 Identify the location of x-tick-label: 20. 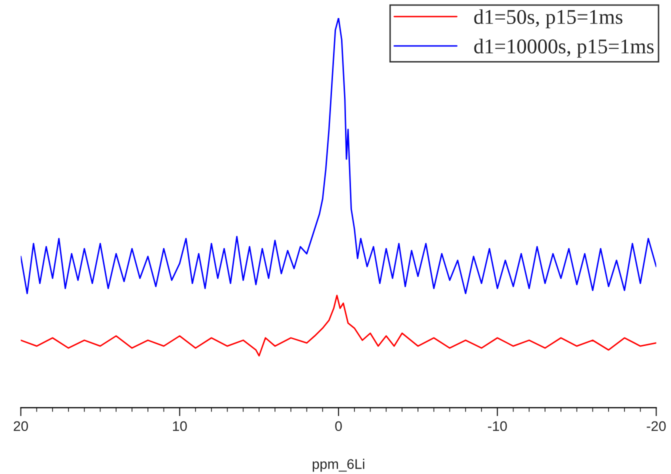
(21, 426).